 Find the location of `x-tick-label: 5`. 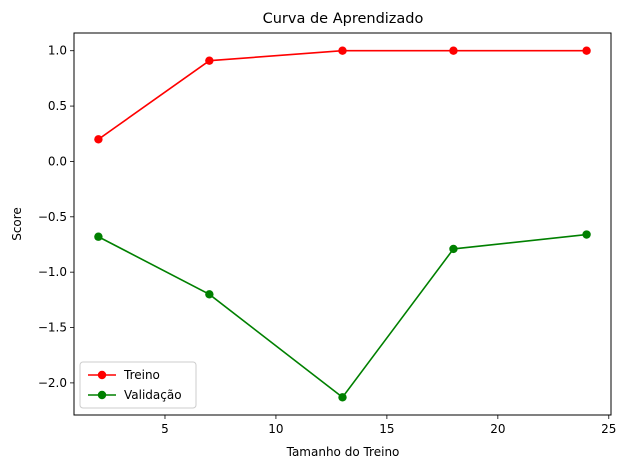

x-tick-label: 5 is located at coordinates (165, 429).